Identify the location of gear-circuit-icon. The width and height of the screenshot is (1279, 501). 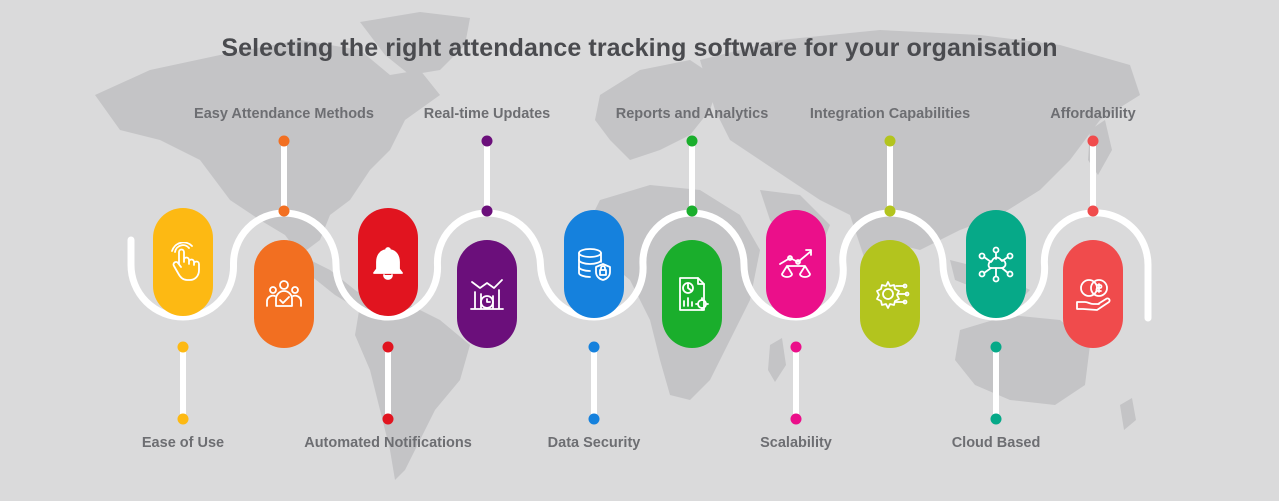
(893, 295).